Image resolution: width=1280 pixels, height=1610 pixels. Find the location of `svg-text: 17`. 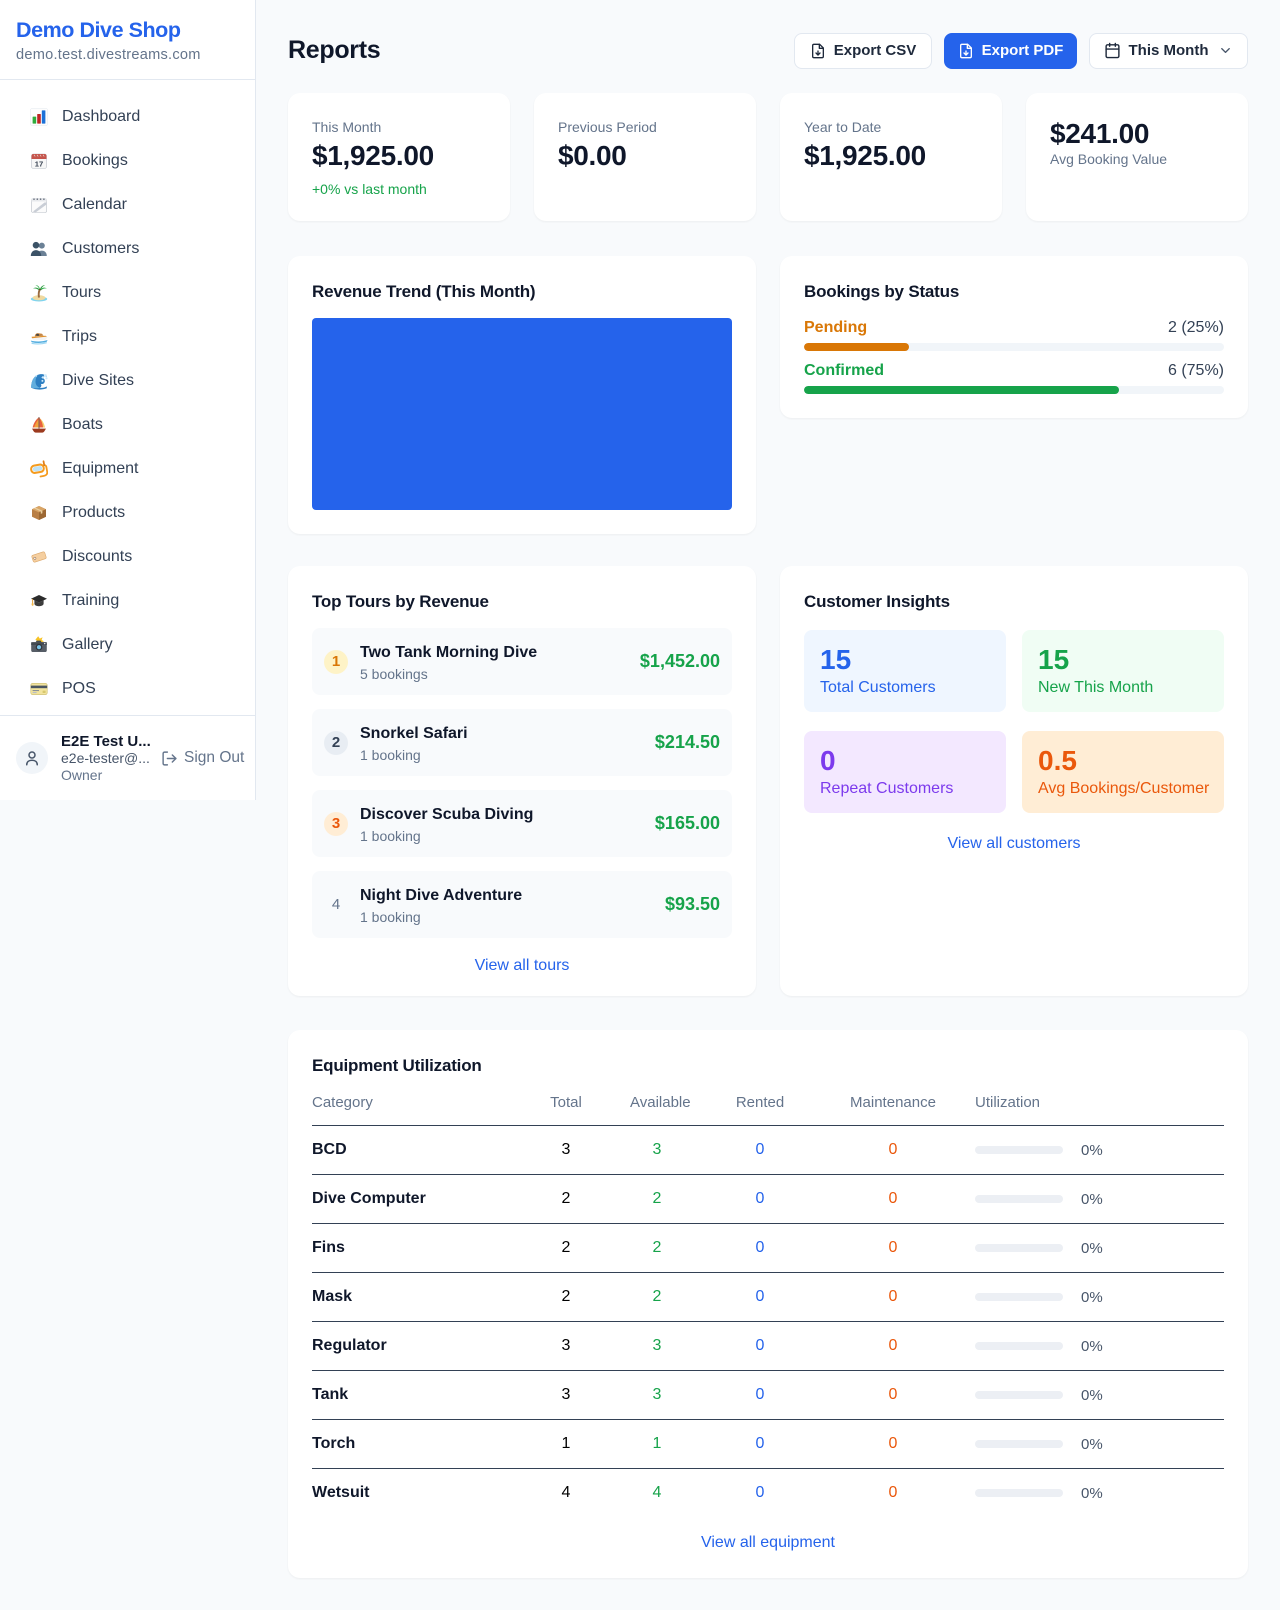

svg-text: 17 is located at coordinates (39, 164).